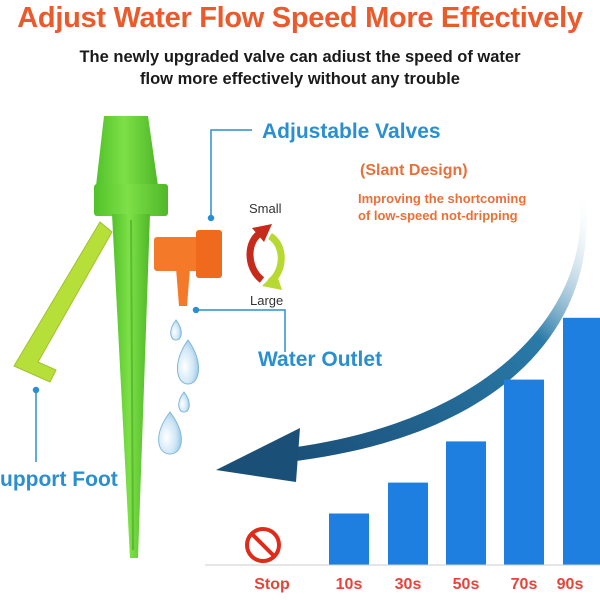  What do you see at coordinates (438, 215) in the screenshot?
I see `improving-line-2: of low-speed not-dripping` at bounding box center [438, 215].